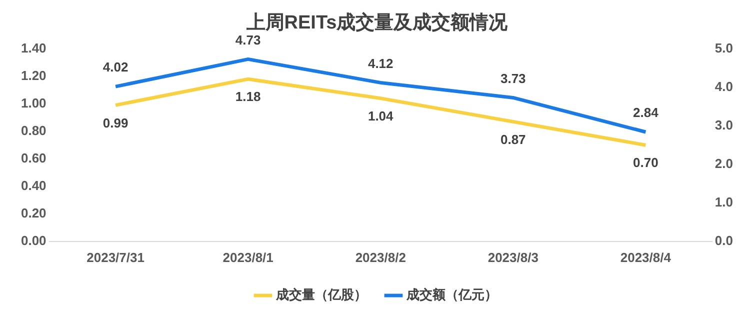 Image resolution: width=754 pixels, height=320 pixels. I want to click on y2-tick-label: 2.0, so click(724, 163).